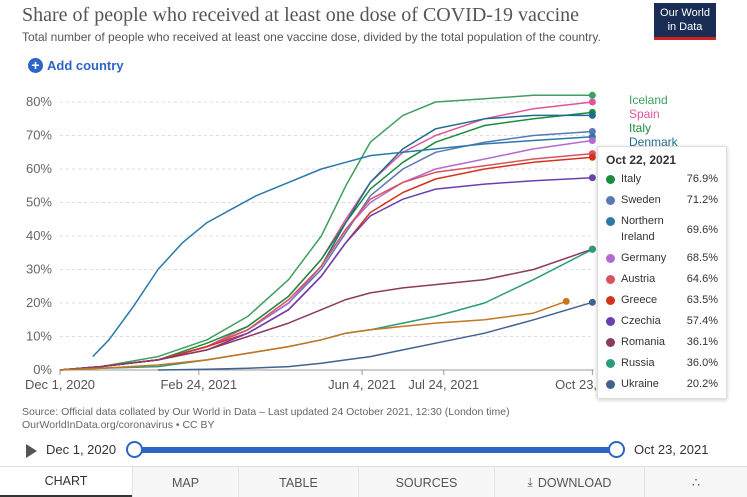 The image size is (747, 497). I want to click on y-tick-label: 60%, so click(39, 168).